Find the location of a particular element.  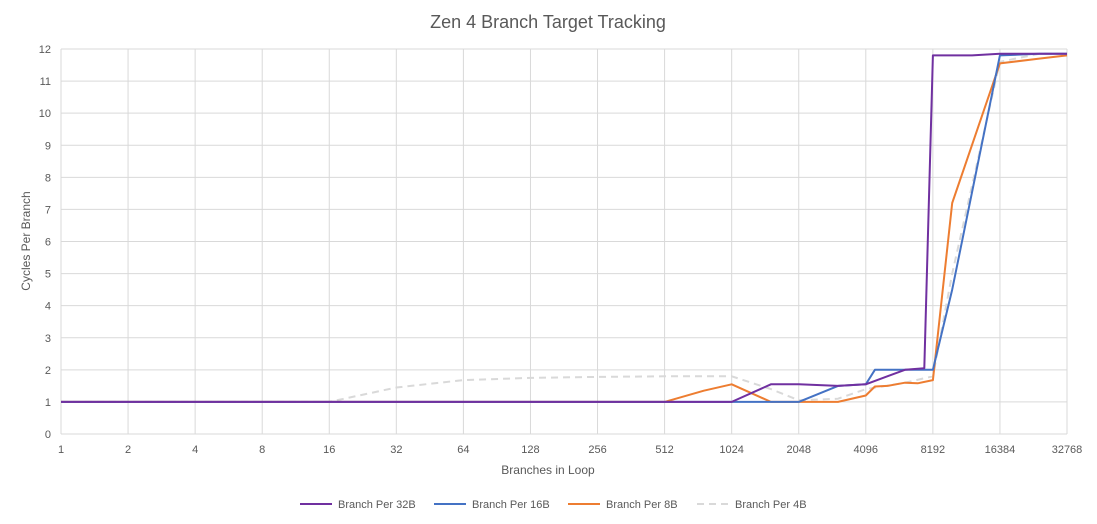

legend-label: Branch Per 8B is located at coordinates (642, 505).